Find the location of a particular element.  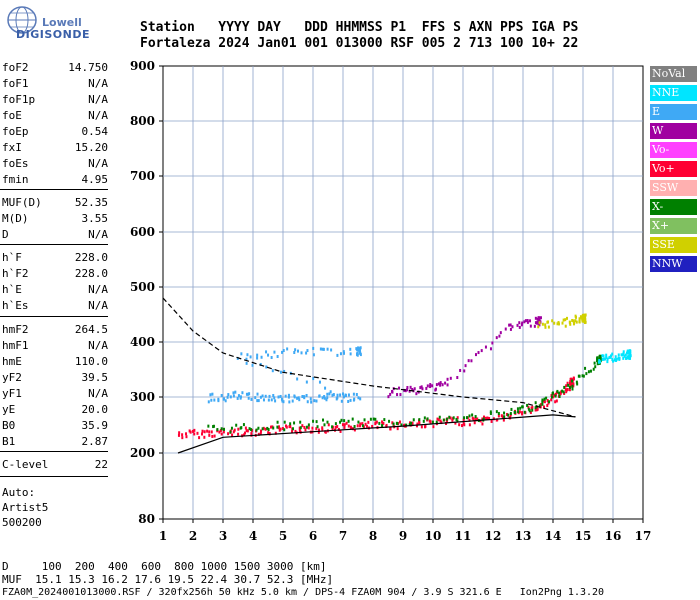

param-label-hmf1: hmF1 is located at coordinates (15, 345).